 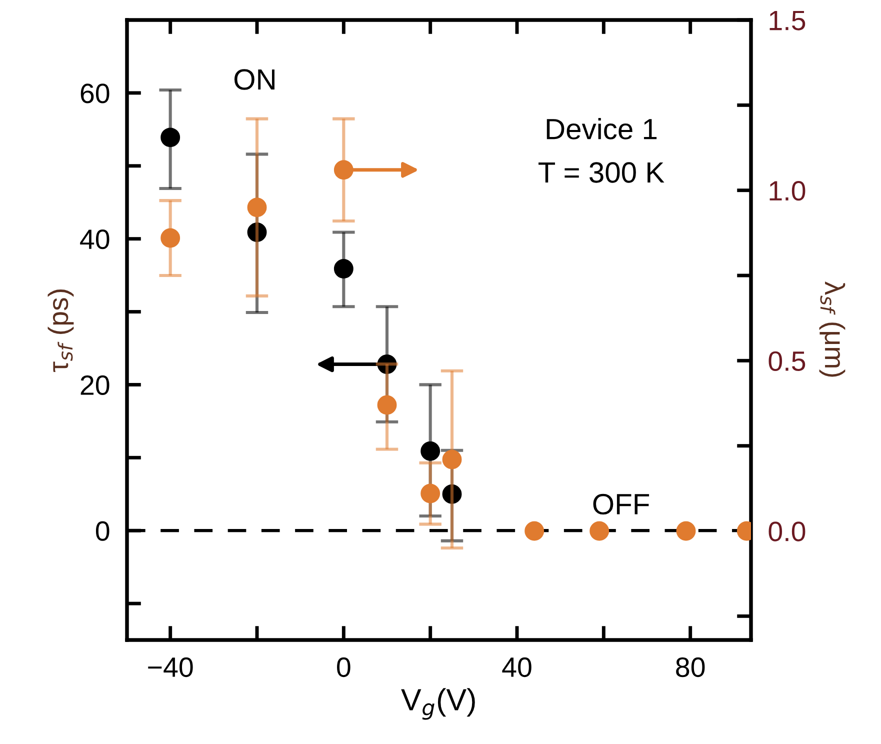 I want to click on y-tick-label: 60, so click(x=95, y=94).